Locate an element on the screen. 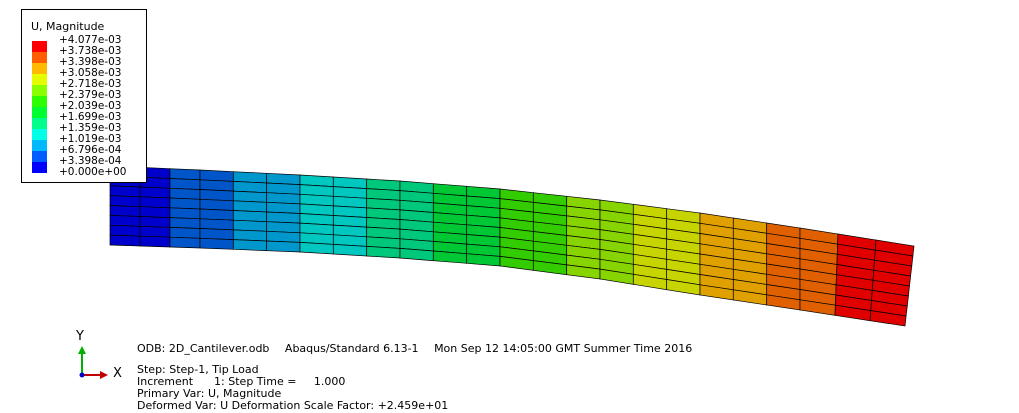 The width and height of the screenshot is (1019, 413). legend-value: +3.738e-03 is located at coordinates (90, 51).